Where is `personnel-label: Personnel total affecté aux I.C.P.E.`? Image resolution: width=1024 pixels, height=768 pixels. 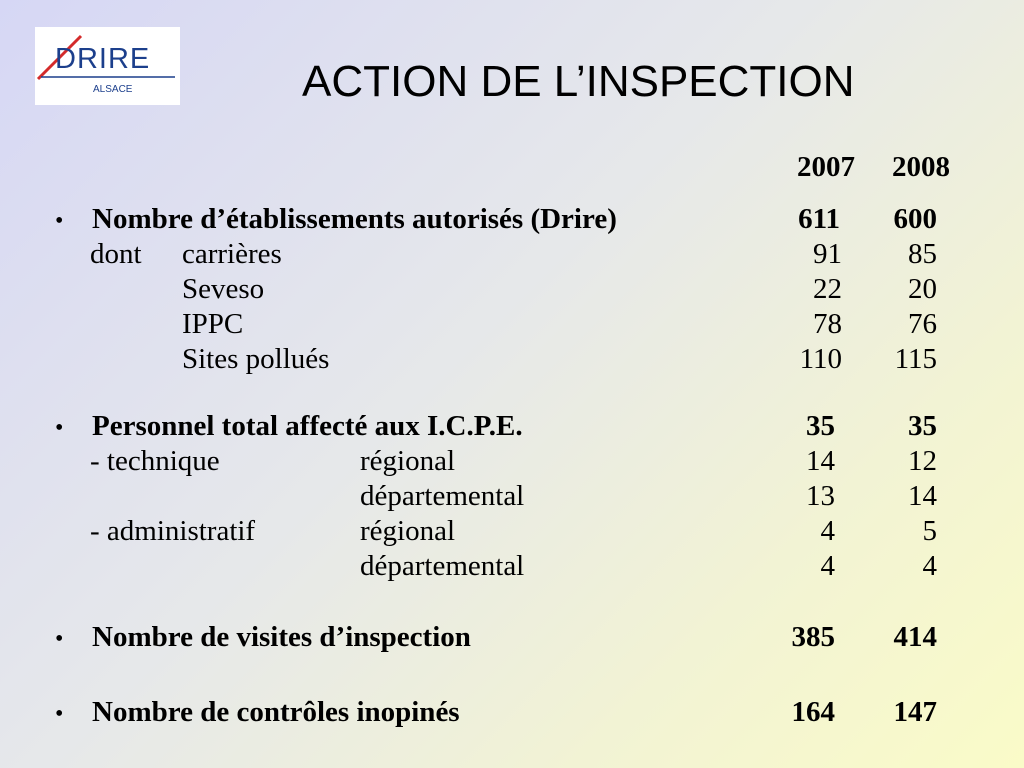
personnel-label: Personnel total affecté aux I.C.P.E. is located at coordinates (307, 426).